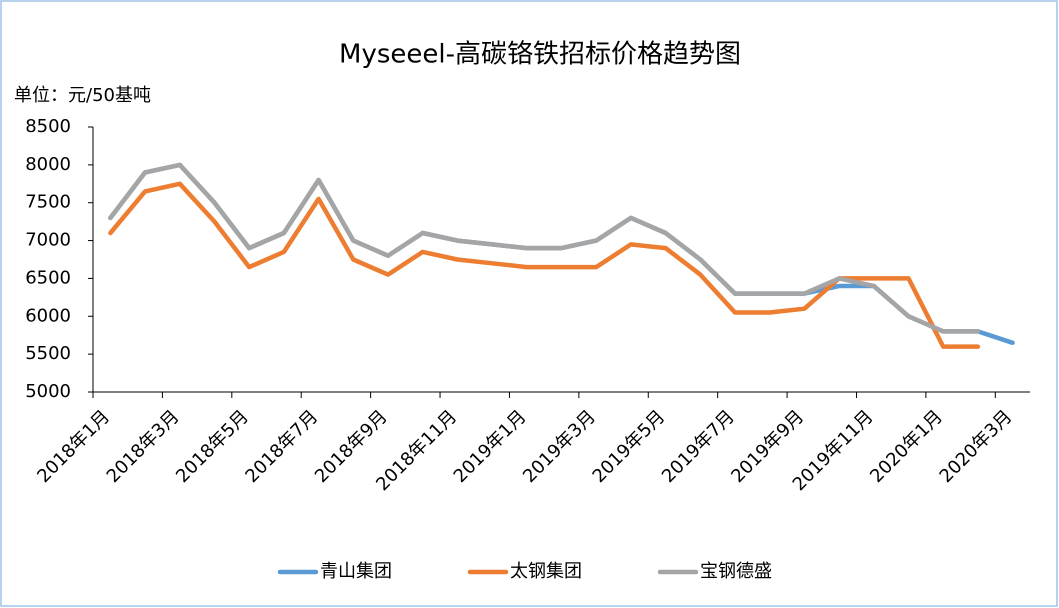 This screenshot has width=1059, height=608. Describe the element at coordinates (48, 353) in the screenshot. I see `y-tick-label: 5500` at that location.